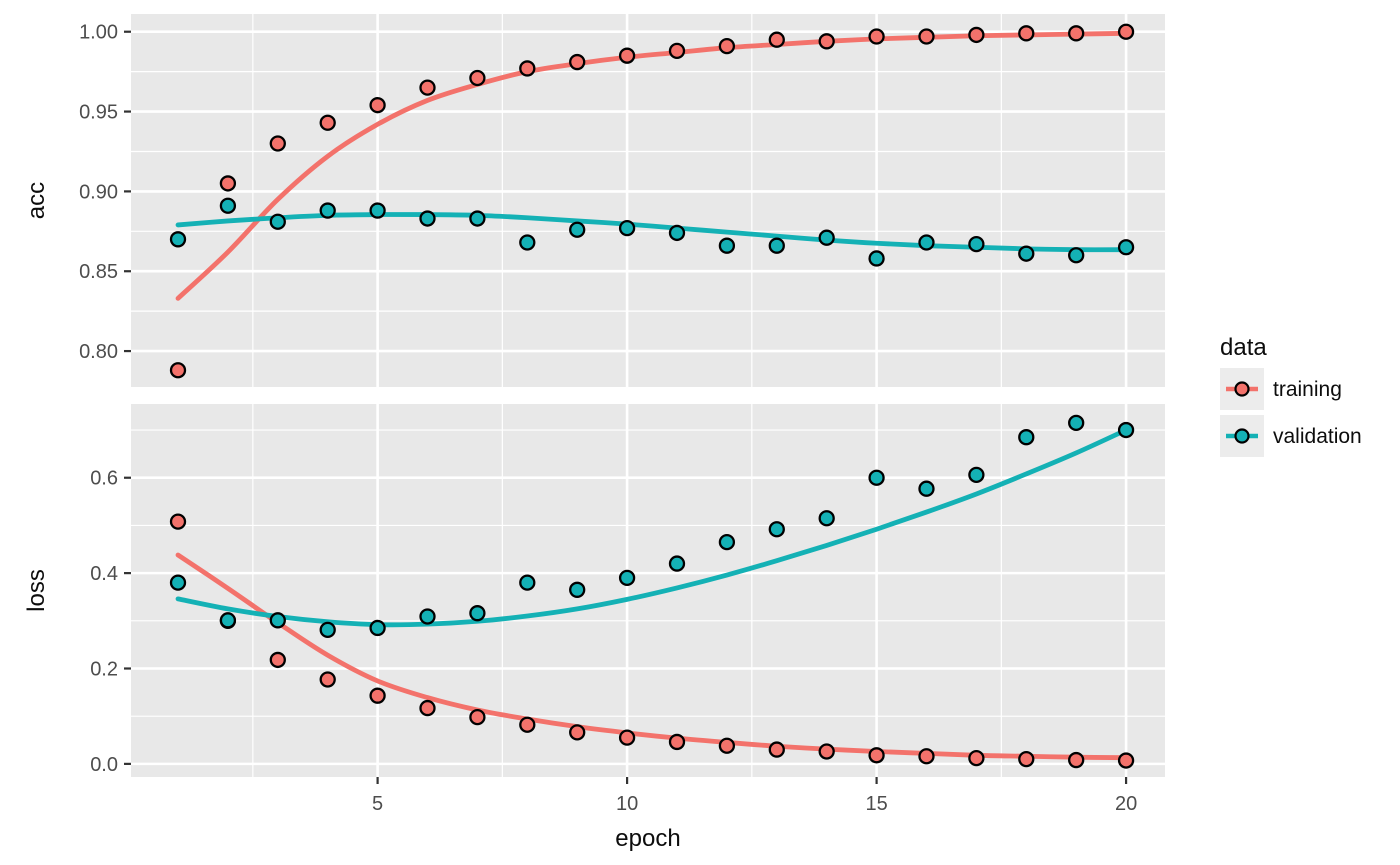  I want to click on y-tick-label: 0.85, so click(98, 272).